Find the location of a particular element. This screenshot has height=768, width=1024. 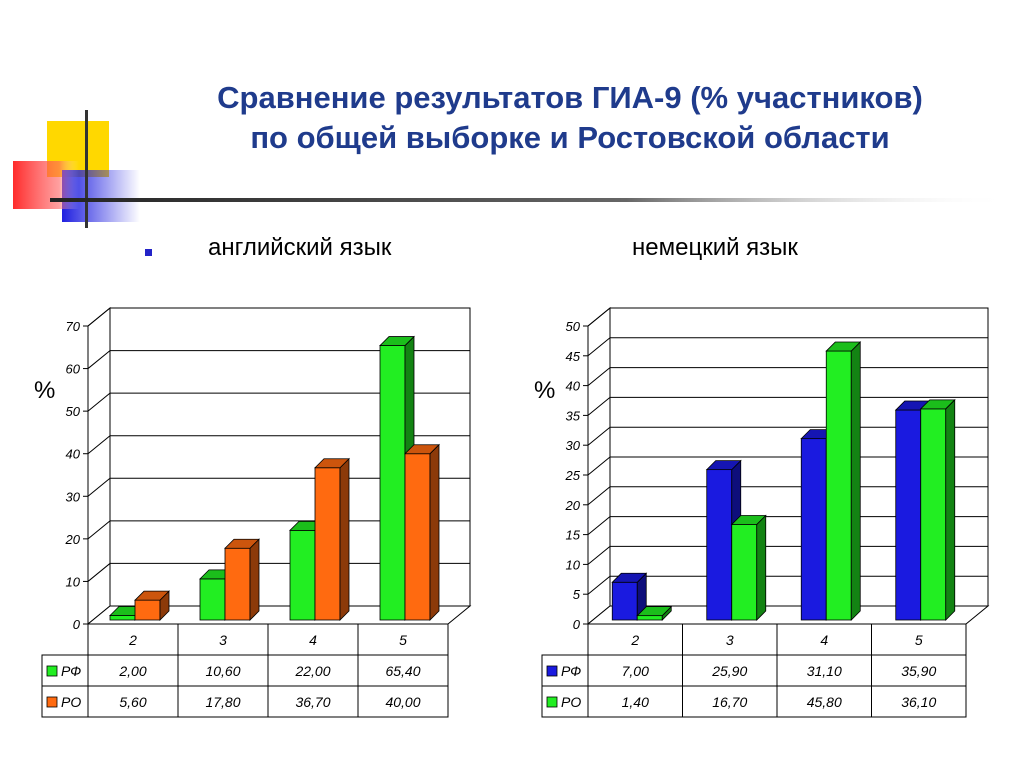

bar-РФ-2 is located at coordinates (629, 596).